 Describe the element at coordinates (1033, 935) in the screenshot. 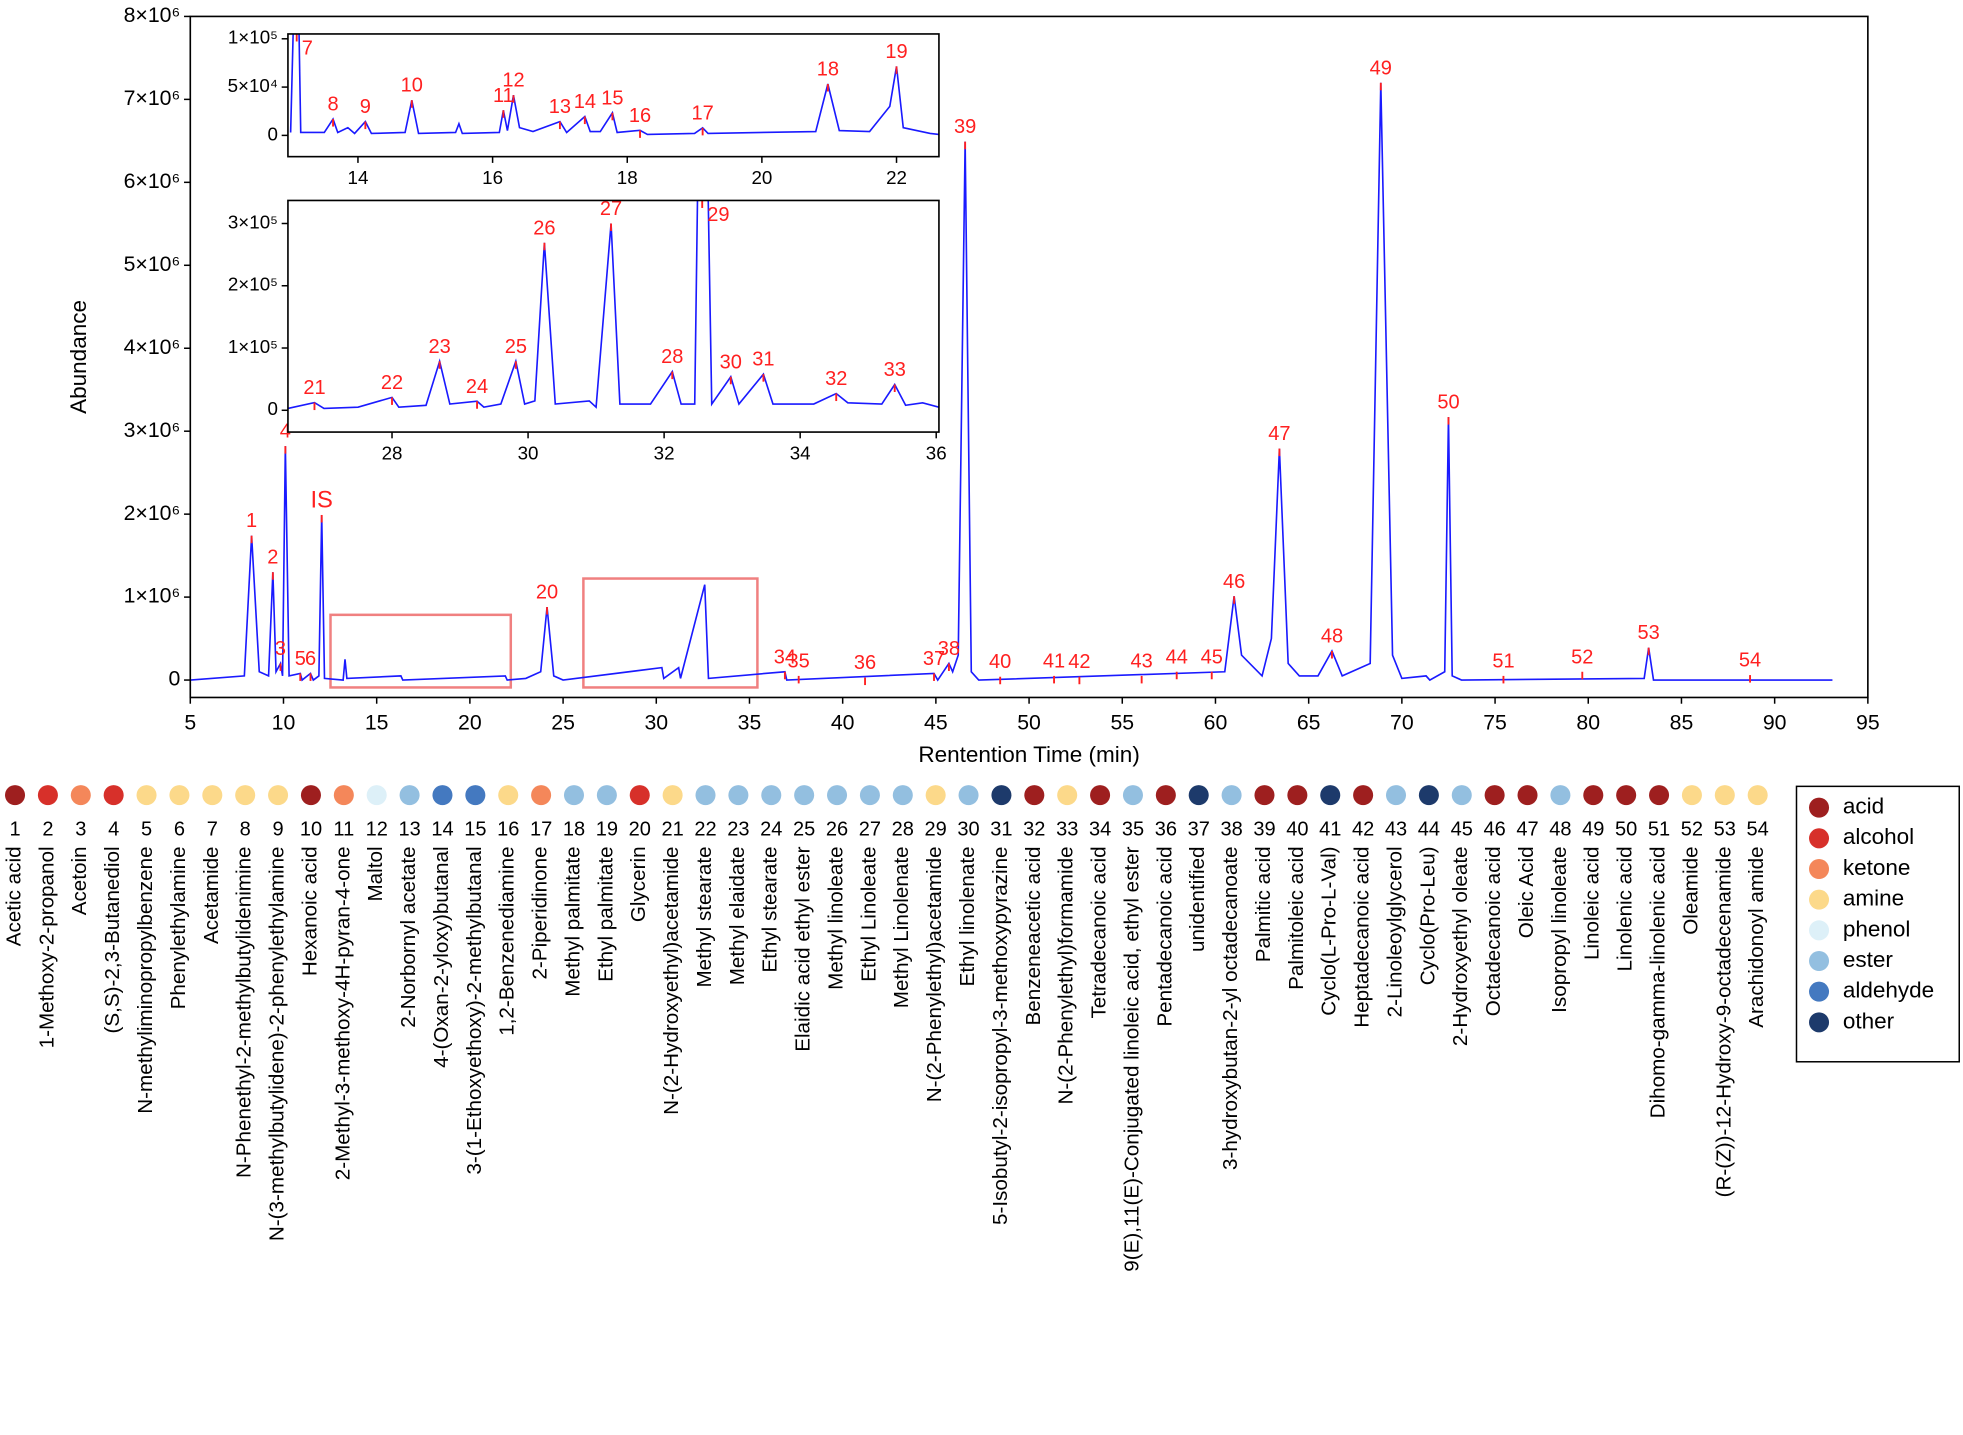

I see `compound-name: Benzeneacetic acid` at that location.